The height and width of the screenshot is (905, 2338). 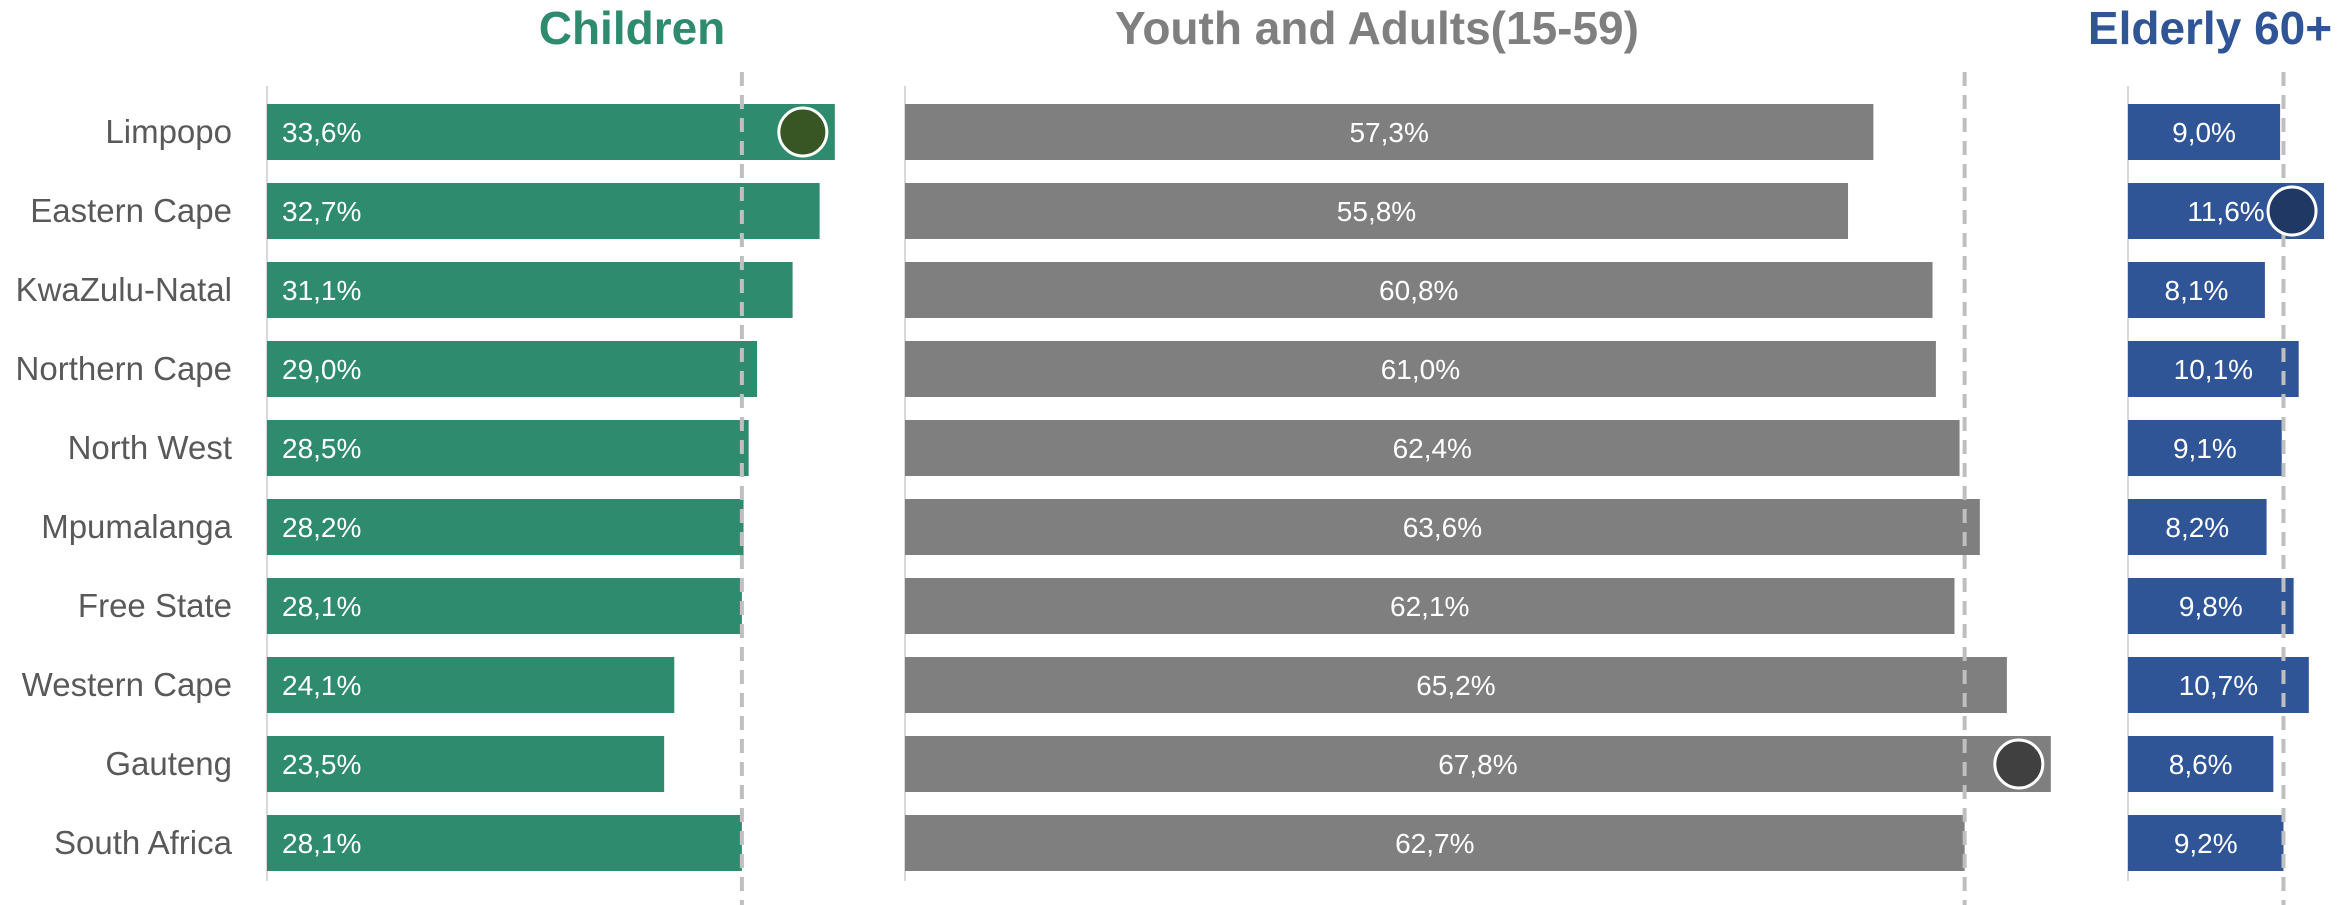 What do you see at coordinates (321, 606) in the screenshot?
I see `value-label-children-free-state: 28,1%` at bounding box center [321, 606].